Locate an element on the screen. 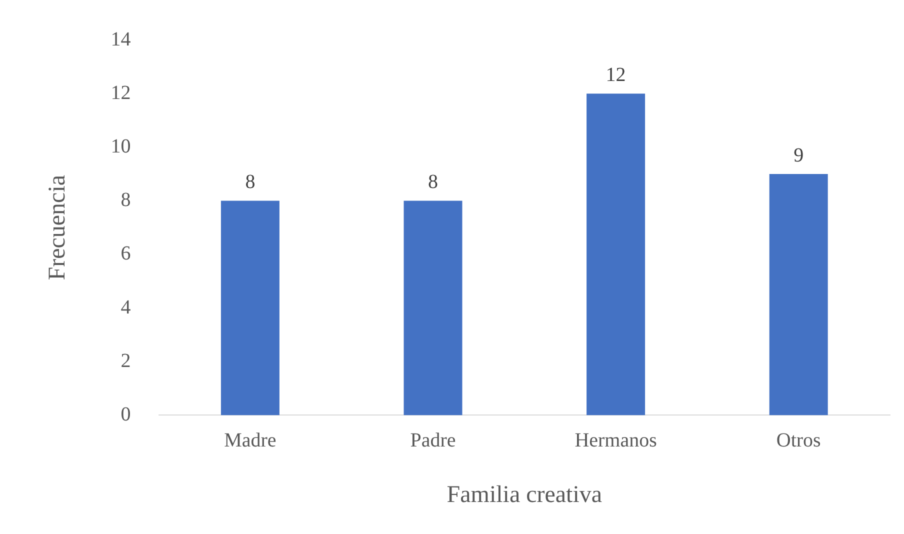  y-tick-label: 8 is located at coordinates (125, 200).